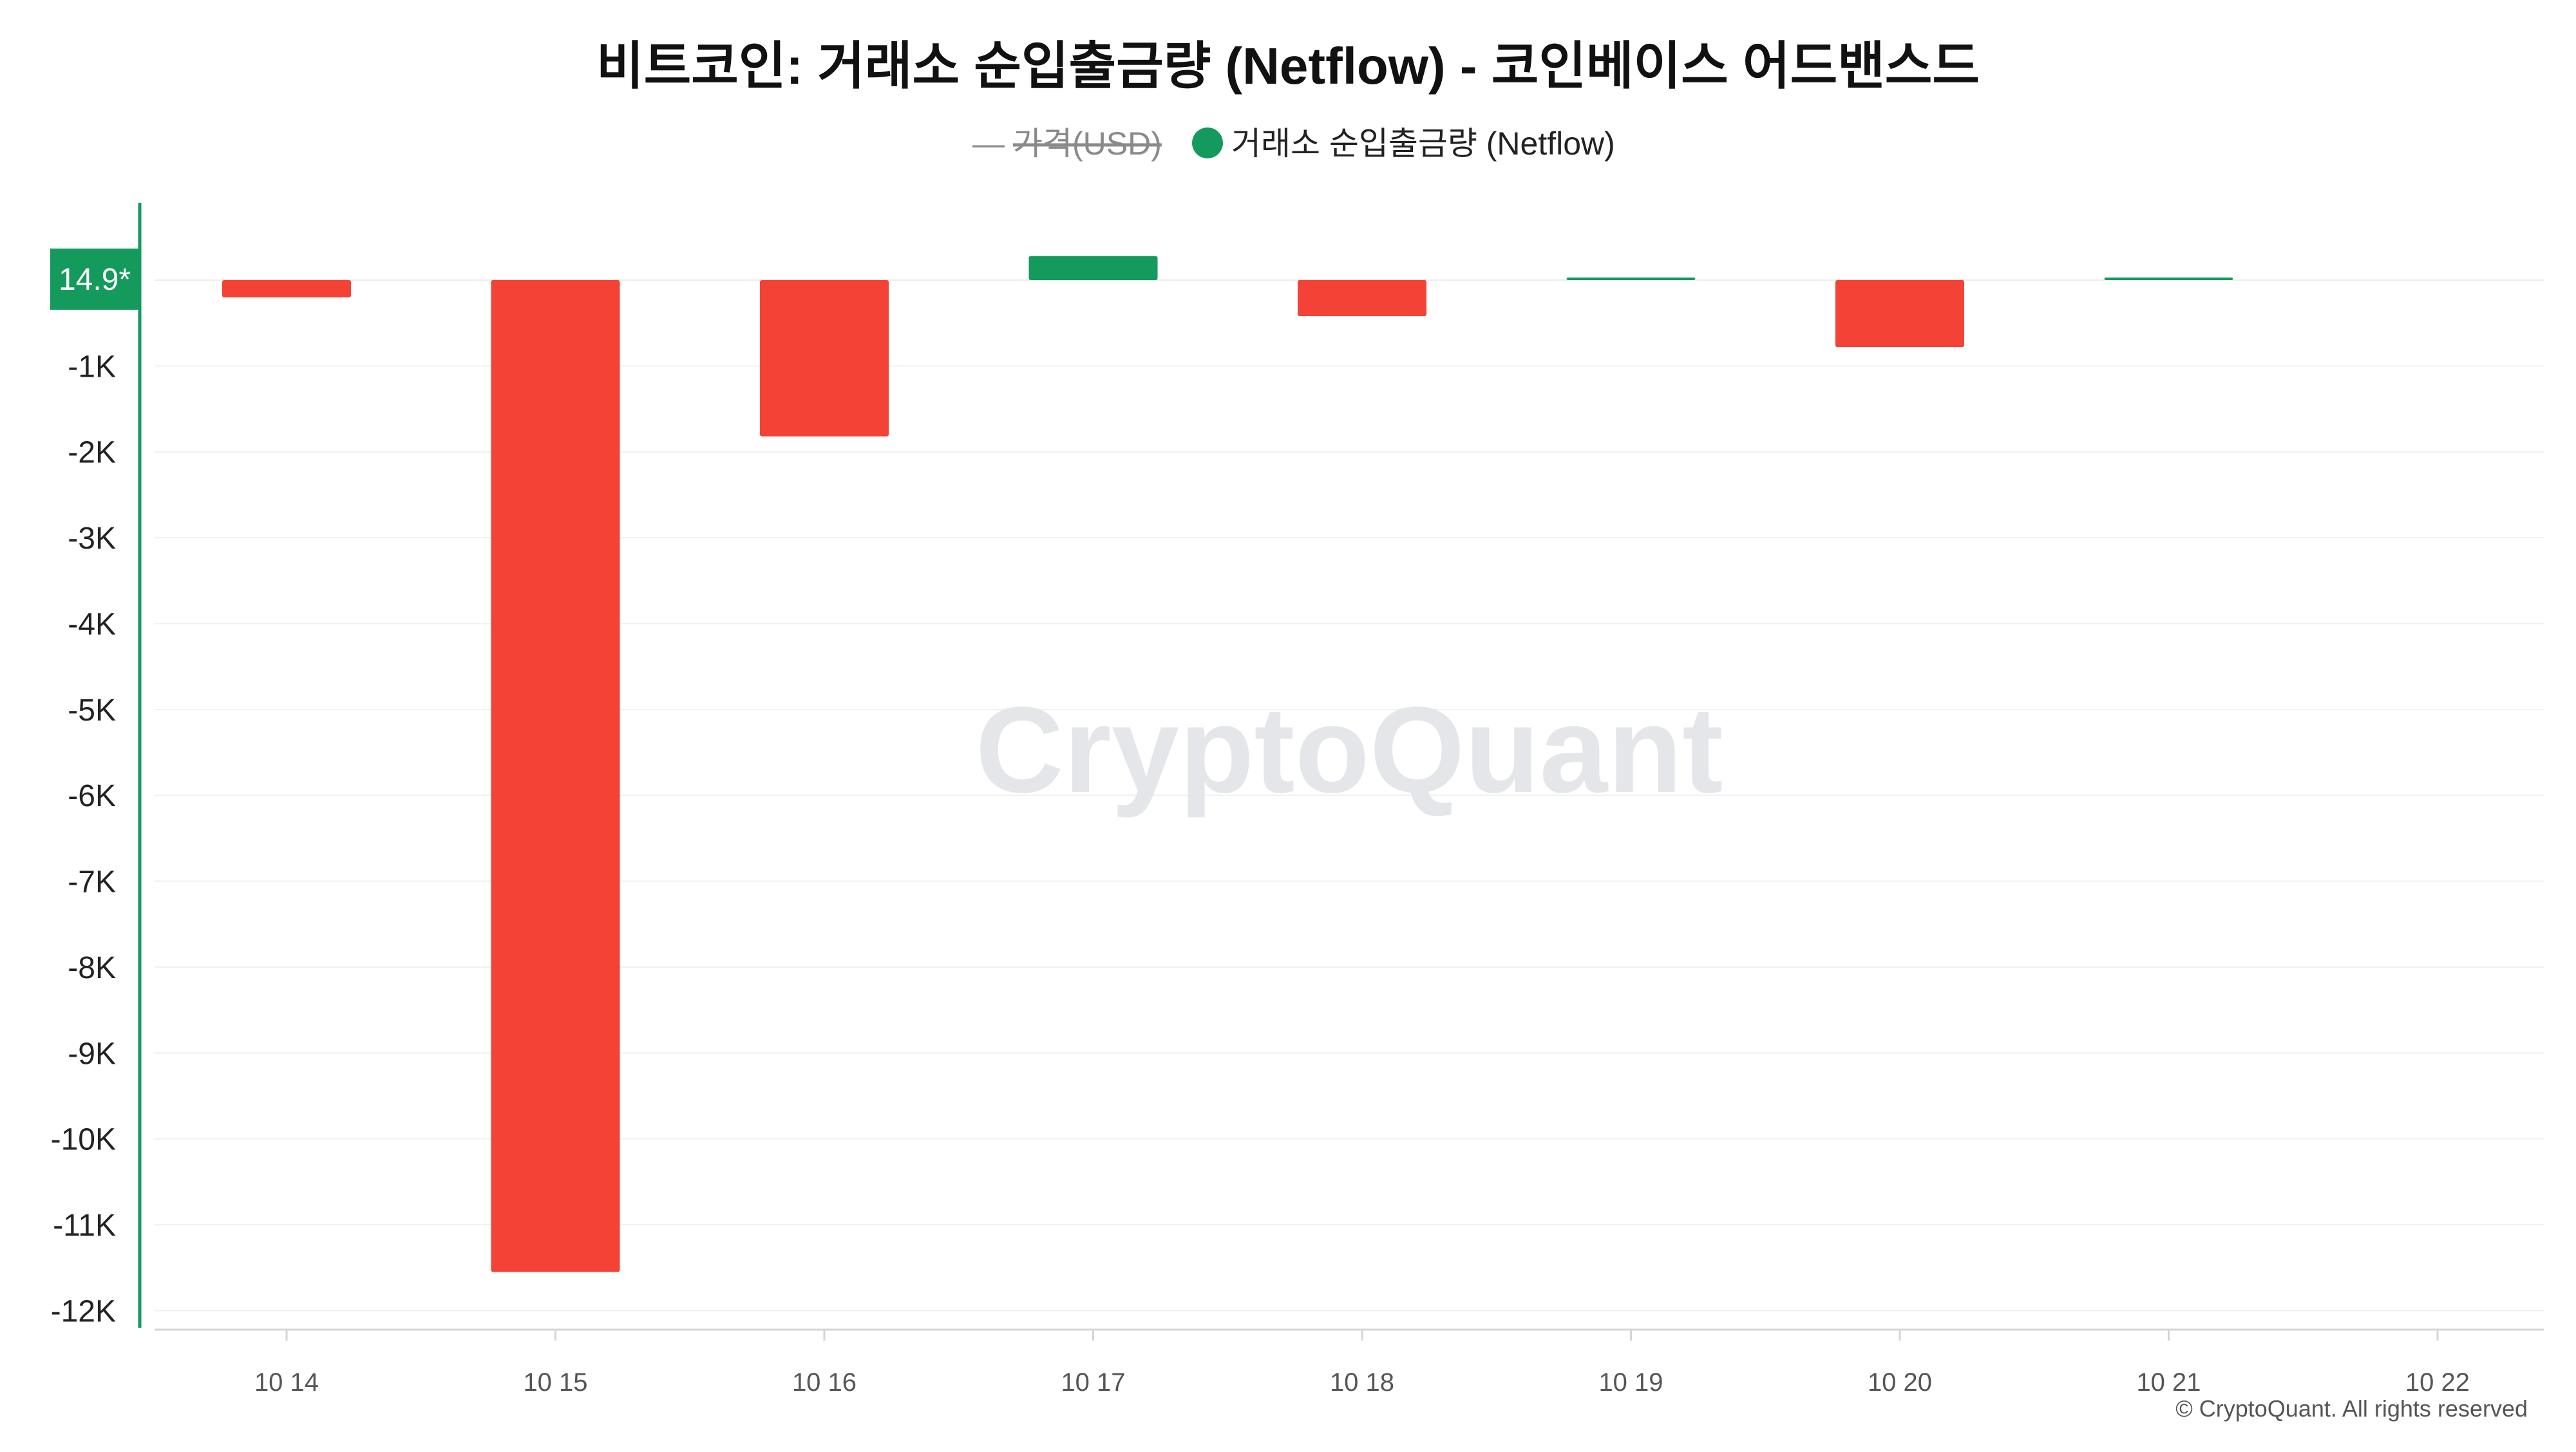  What do you see at coordinates (1423, 144) in the screenshot?
I see `legend-netflow-label: 거래소 순입출금량 (Netflow)` at bounding box center [1423, 144].